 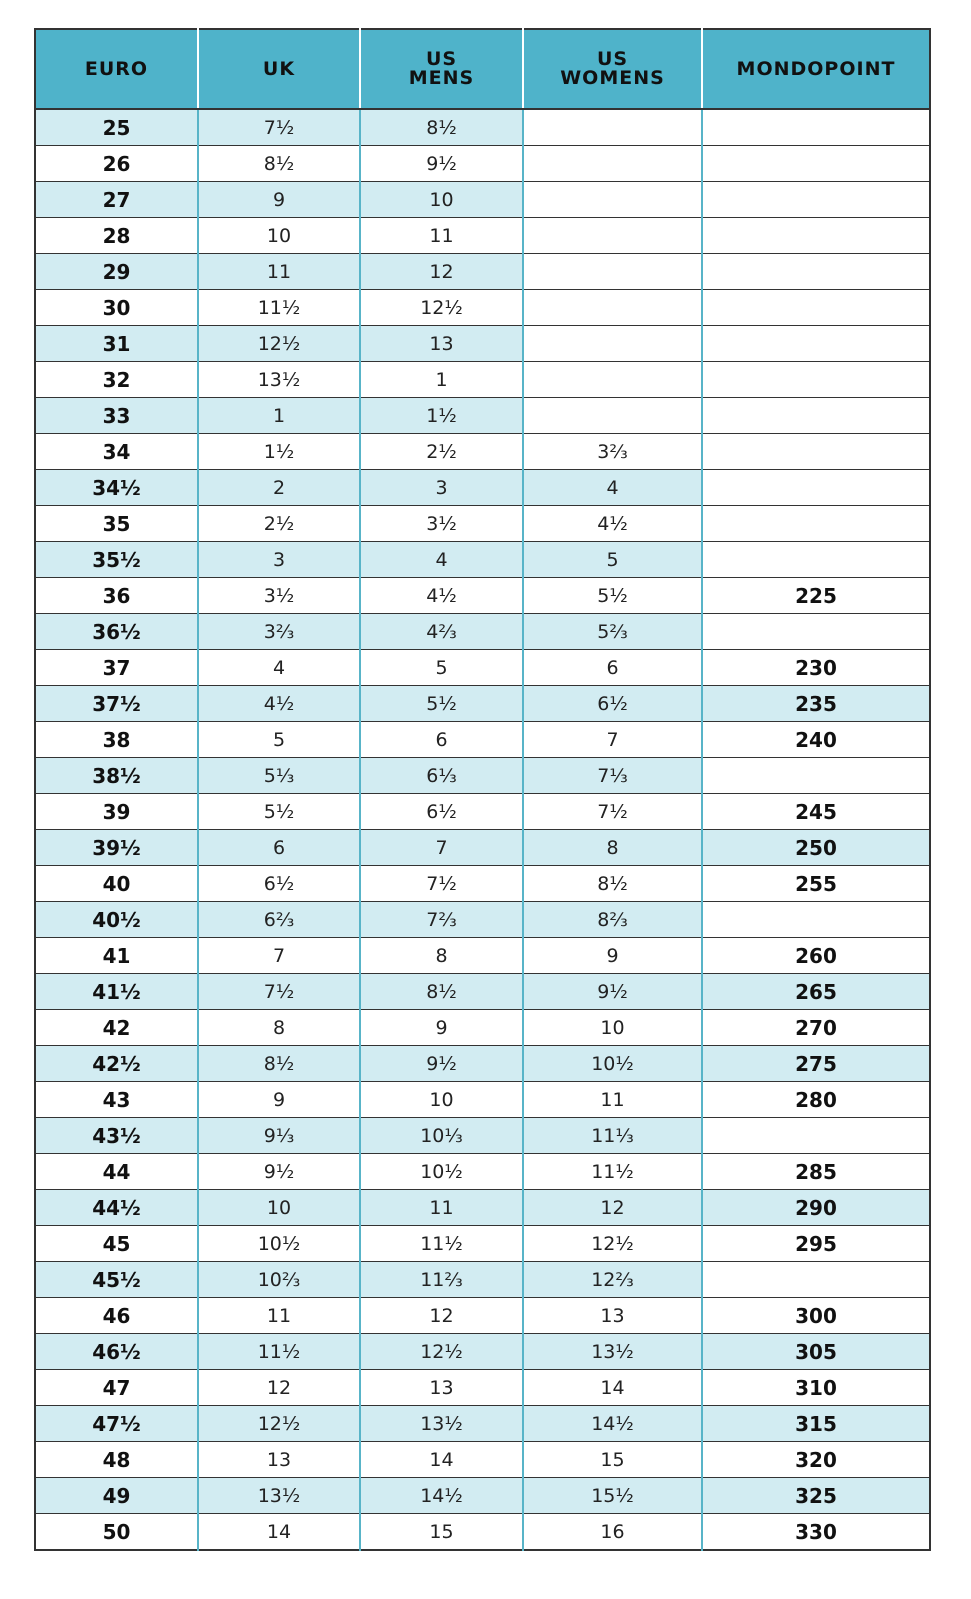 I want to click on table-cell: 8, so click(x=441, y=955).